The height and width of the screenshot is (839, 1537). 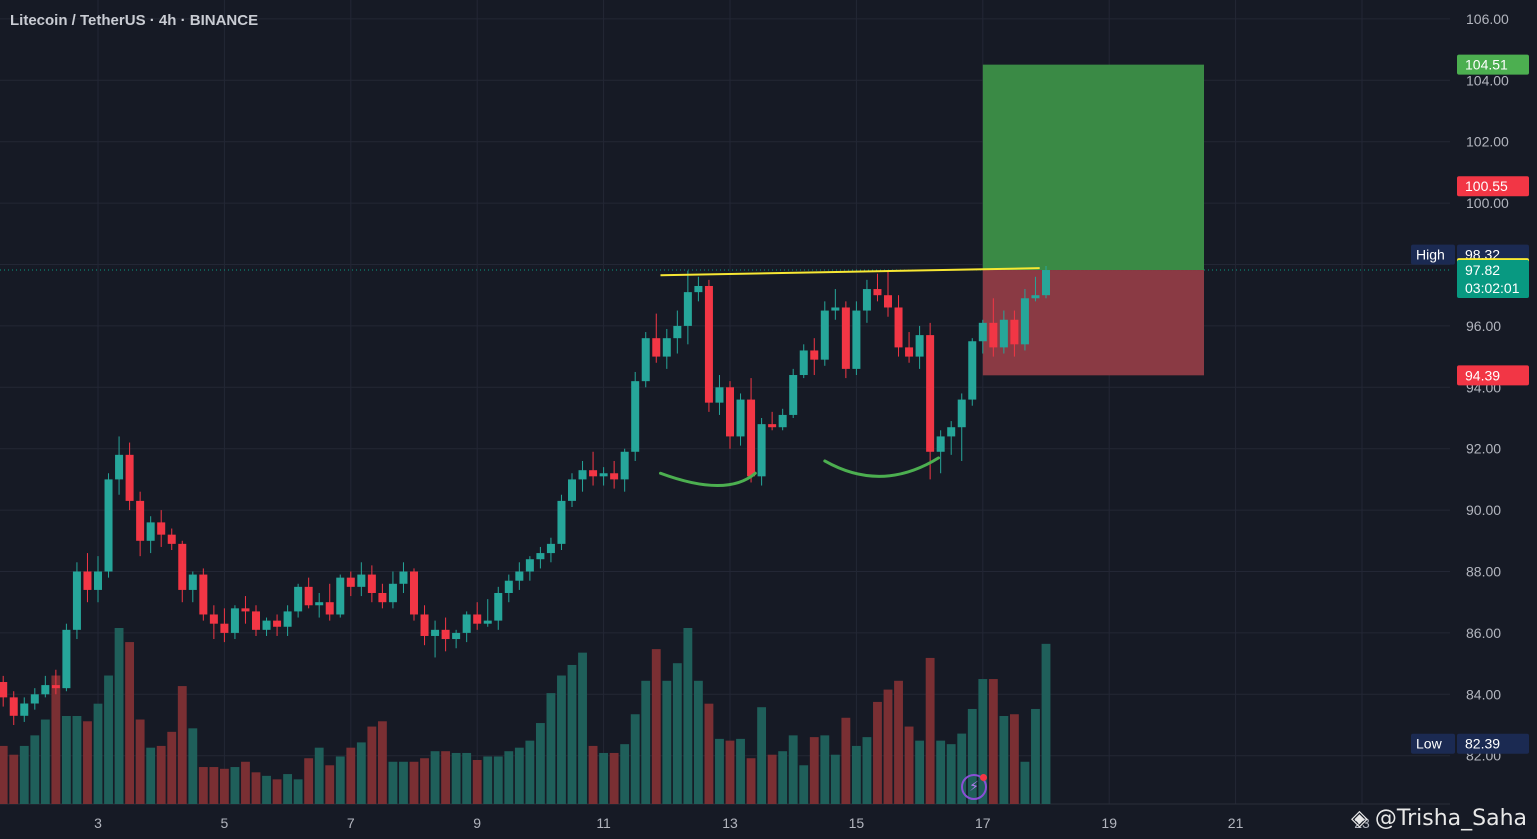 What do you see at coordinates (603, 823) in the screenshot?
I see `time-tick-label: 11` at bounding box center [603, 823].